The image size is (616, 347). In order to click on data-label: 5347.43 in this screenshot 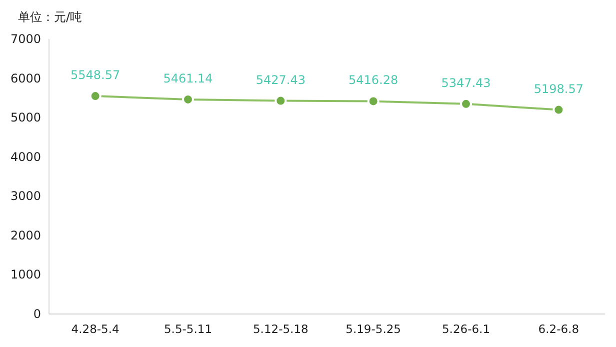, I will do `click(466, 83)`.